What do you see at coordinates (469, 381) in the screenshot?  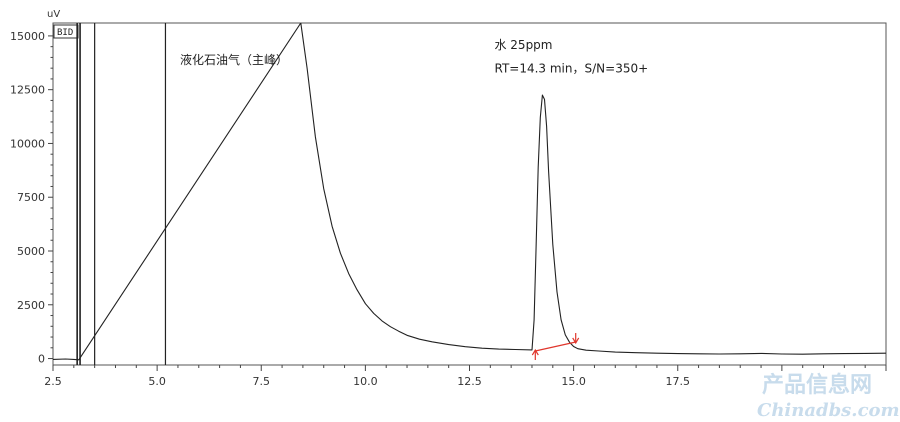 I see `x-tick-label: 12.5` at bounding box center [469, 381].